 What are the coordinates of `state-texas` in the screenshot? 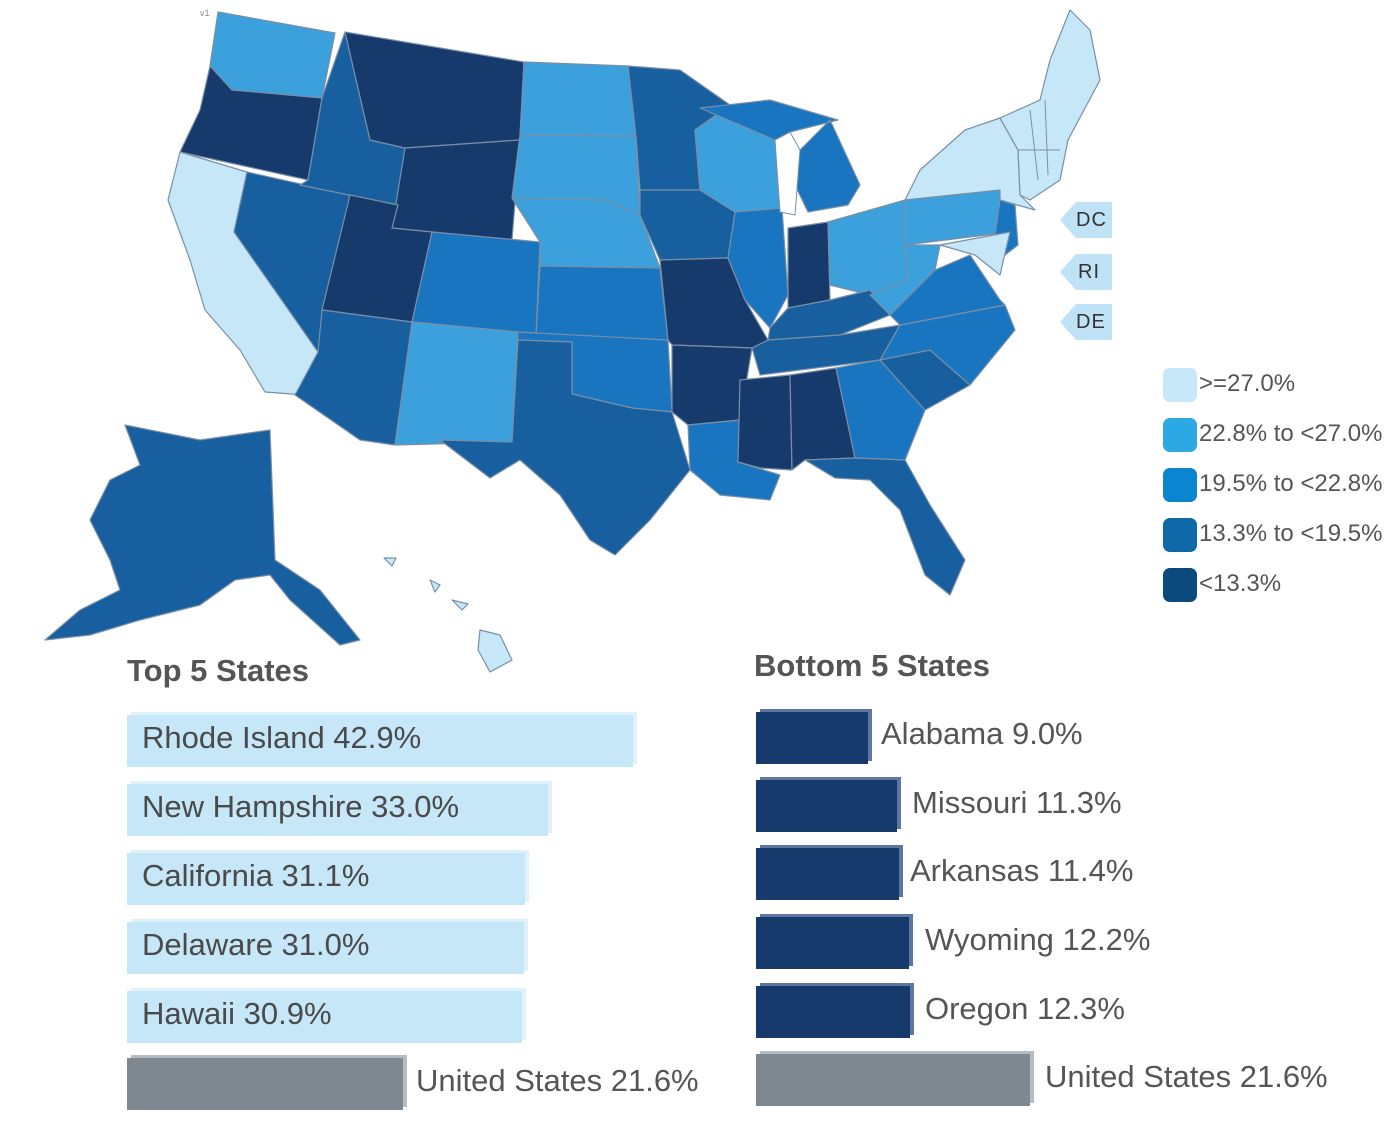 It's located at (565, 447).